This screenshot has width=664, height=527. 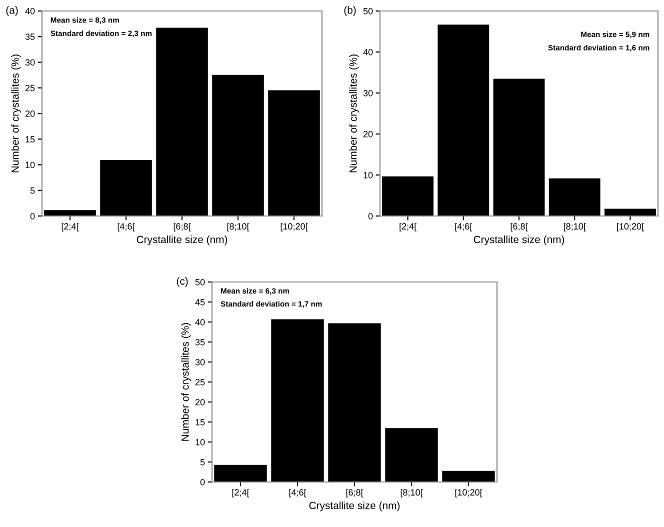 I want to click on chart-title: (b), so click(x=350, y=11).